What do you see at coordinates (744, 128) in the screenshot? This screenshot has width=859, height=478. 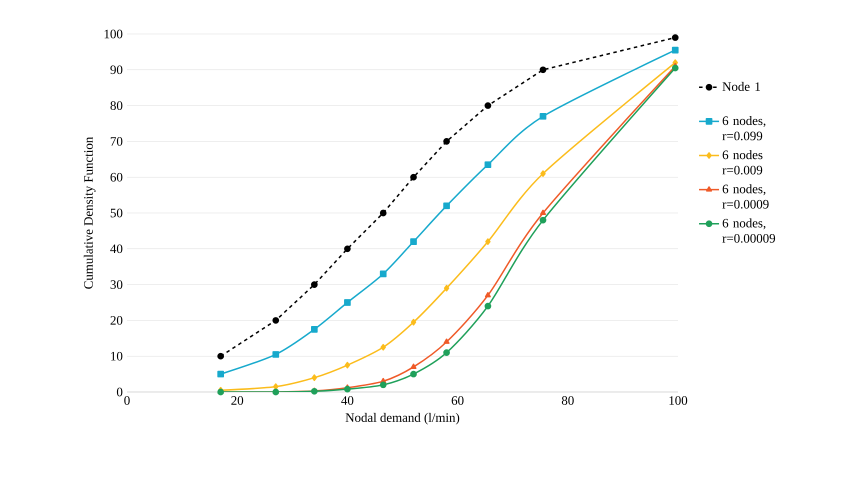 I see `legend-label: 6 nodes, r=0.099` at bounding box center [744, 128].